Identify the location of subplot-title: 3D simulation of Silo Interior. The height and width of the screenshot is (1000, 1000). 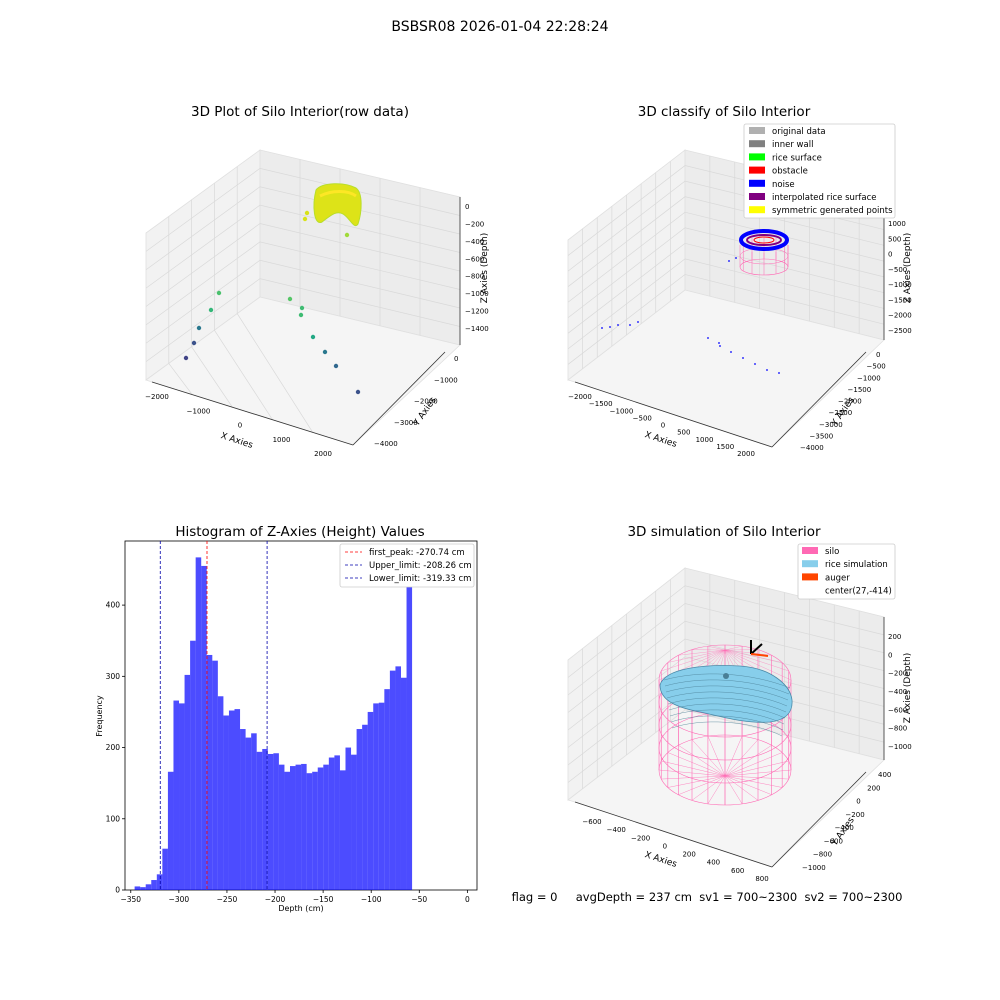
(724, 532).